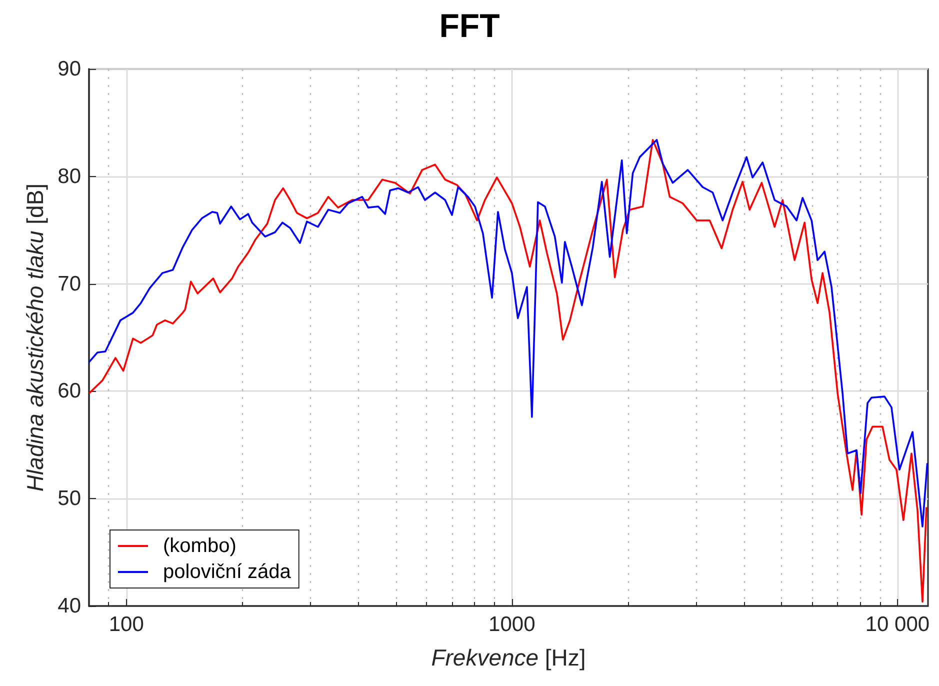 This screenshot has height=686, width=939. What do you see at coordinates (69, 498) in the screenshot?
I see `y-tick-label: 50` at bounding box center [69, 498].